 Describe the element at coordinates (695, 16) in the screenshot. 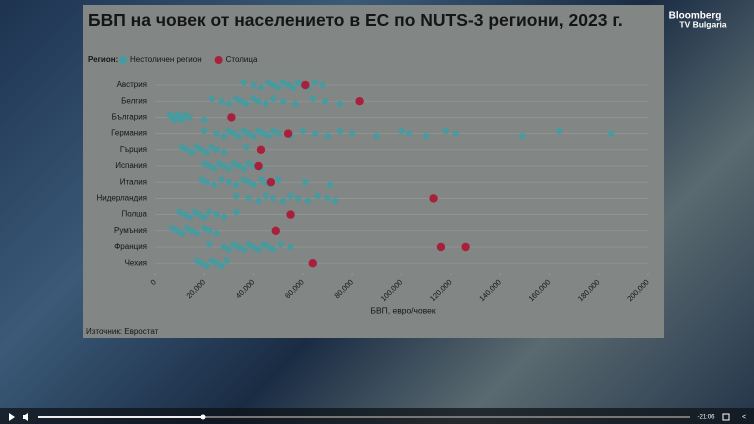

I see `logo: Bloomberg` at that location.